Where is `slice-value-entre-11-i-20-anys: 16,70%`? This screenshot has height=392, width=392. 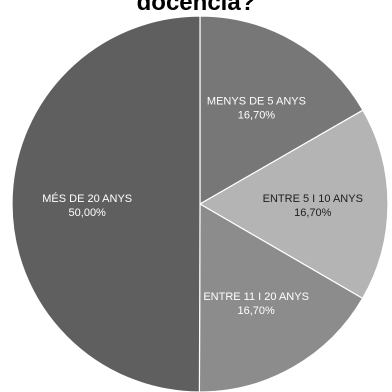 slice-value-entre-11-i-20-anys: 16,70% is located at coordinates (256, 311).